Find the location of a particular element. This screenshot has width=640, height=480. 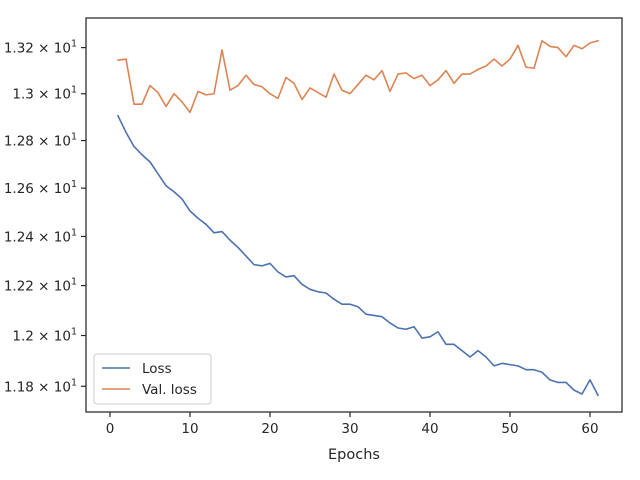

legend-label: Loss is located at coordinates (157, 369).